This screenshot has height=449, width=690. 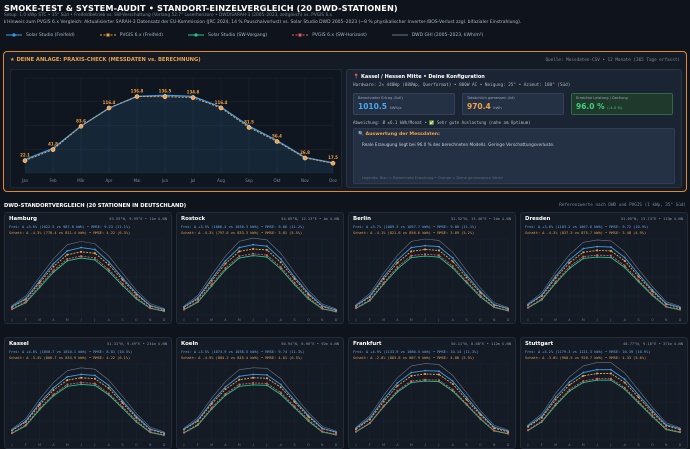 I want to click on praxis-line-ist, so click(x=179, y=130).